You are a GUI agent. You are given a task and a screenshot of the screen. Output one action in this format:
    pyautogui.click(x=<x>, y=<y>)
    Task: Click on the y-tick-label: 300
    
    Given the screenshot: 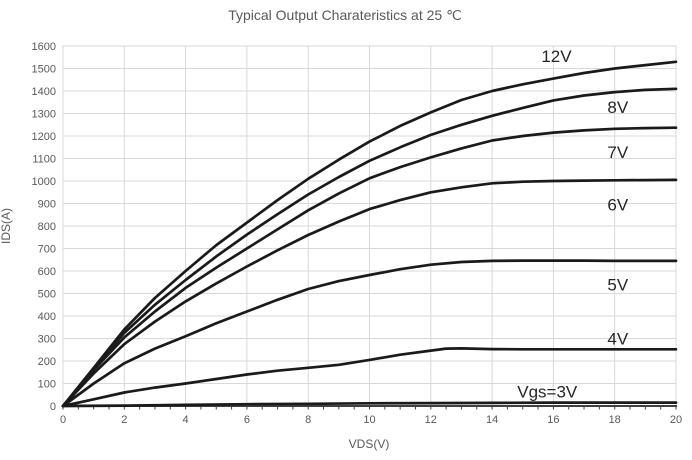 What is the action you would take?
    pyautogui.click(x=47, y=340)
    